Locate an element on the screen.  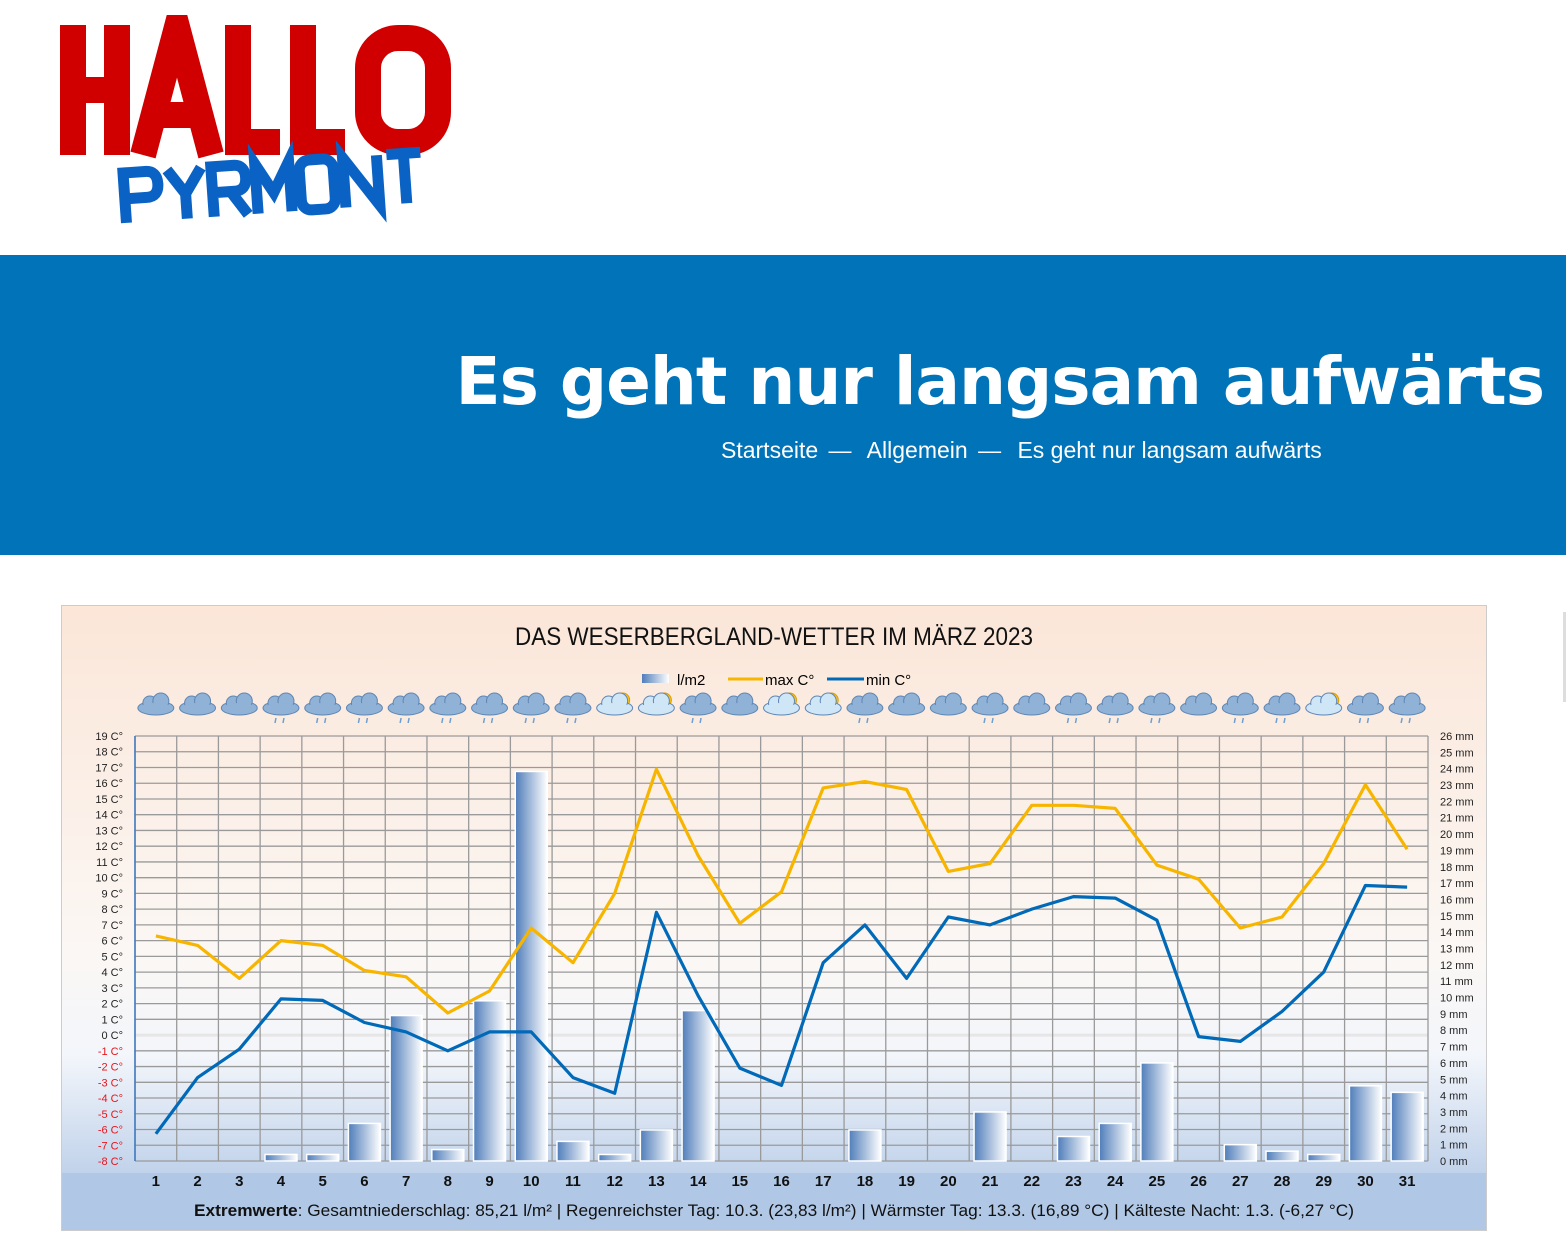
x-tick-label: 23 is located at coordinates (1073, 1181).